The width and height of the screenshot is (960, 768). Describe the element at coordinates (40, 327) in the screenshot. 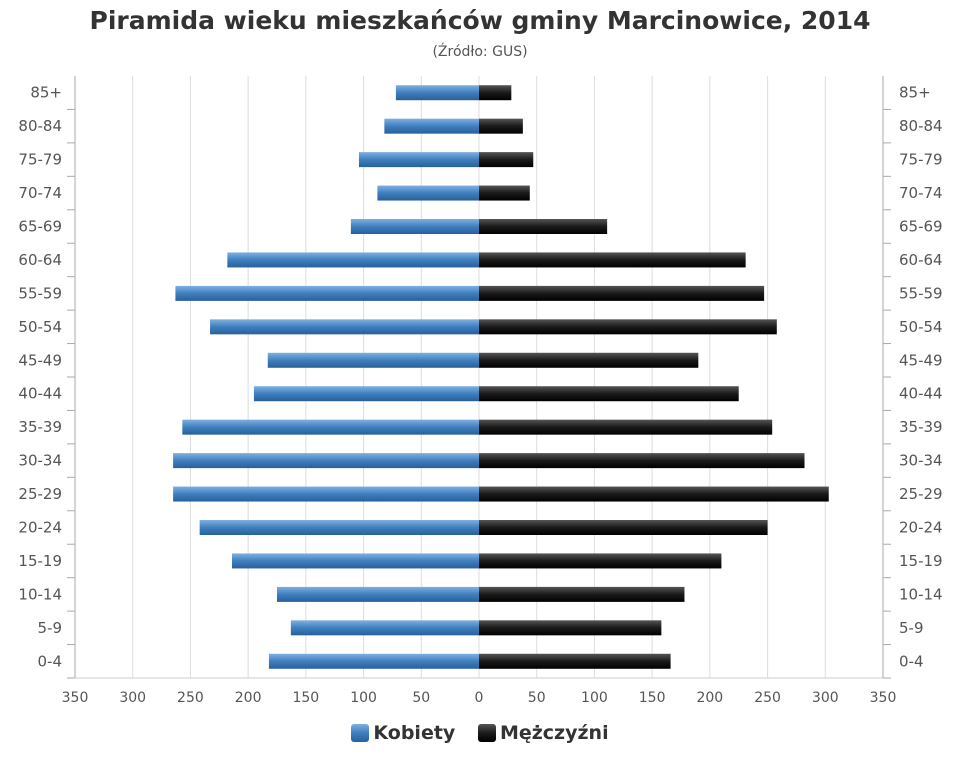

I see `category-label-left: 50-54` at that location.